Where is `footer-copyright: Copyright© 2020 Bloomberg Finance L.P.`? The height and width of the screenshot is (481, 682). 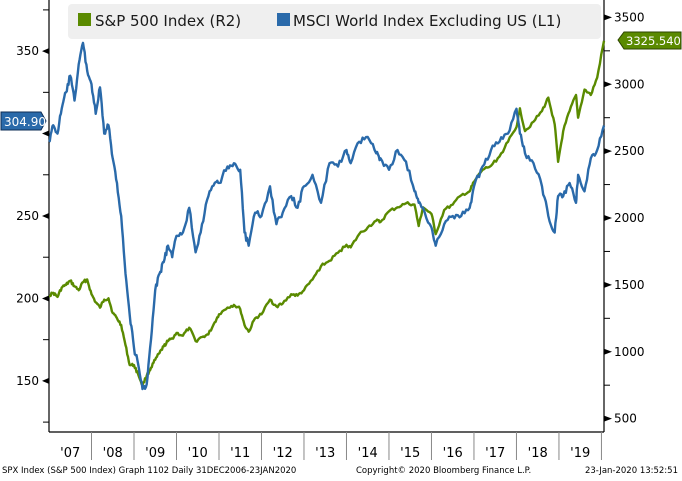
footer-copyright: Copyright© 2020 Bloomberg Finance L.P. is located at coordinates (444, 471).